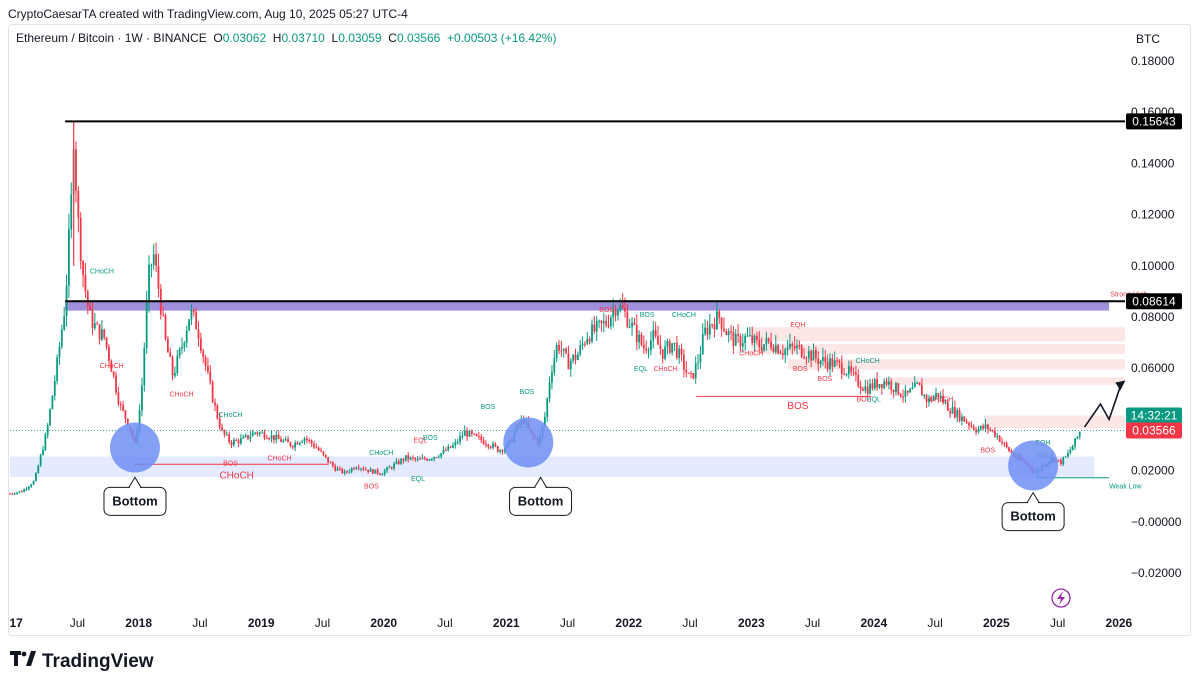 The image size is (1200, 687). Describe the element at coordinates (1154, 415) in the screenshot. I see `countdown-badge-bg` at that location.